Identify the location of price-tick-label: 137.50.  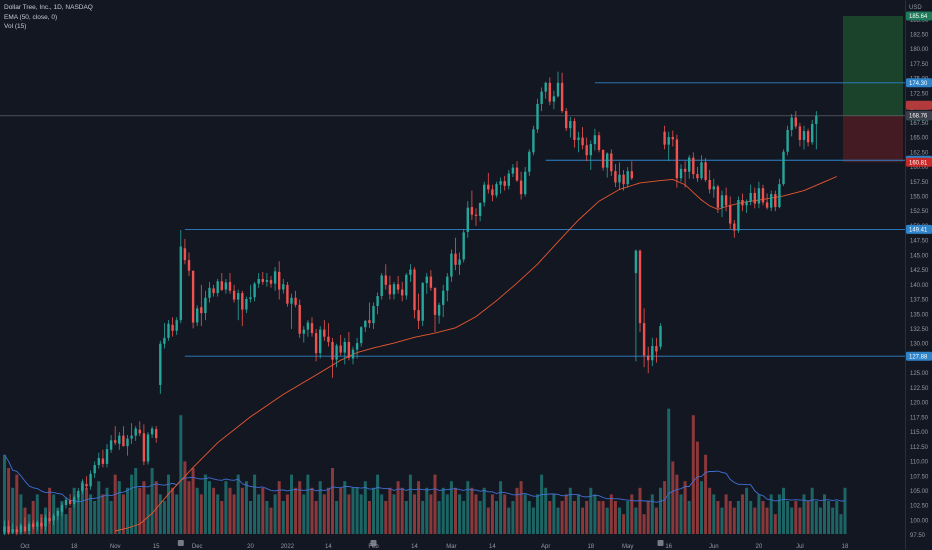
(919, 301).